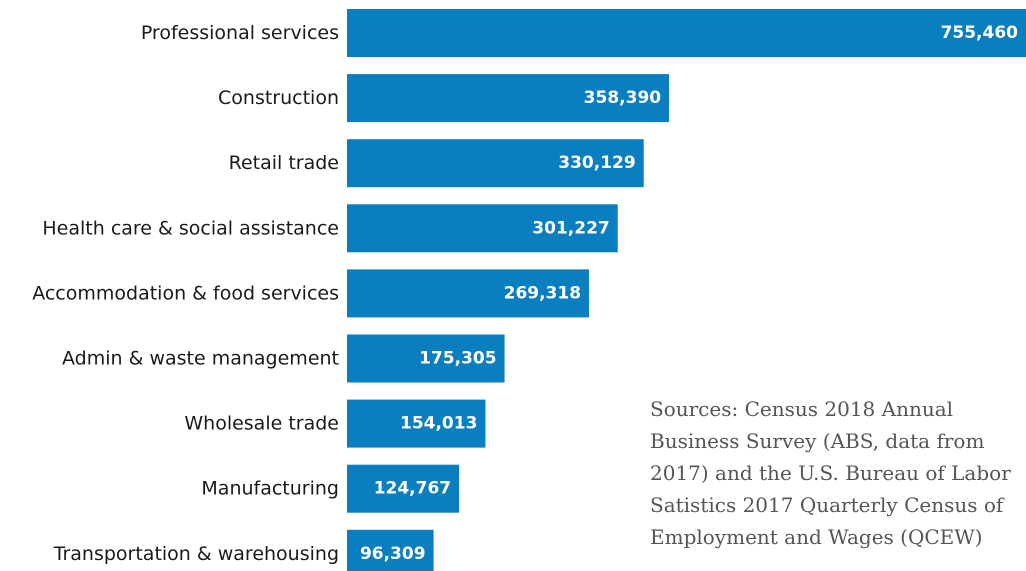 This screenshot has width=1026, height=571. What do you see at coordinates (457, 359) in the screenshot?
I see `value-label-5: 175,305` at bounding box center [457, 359].